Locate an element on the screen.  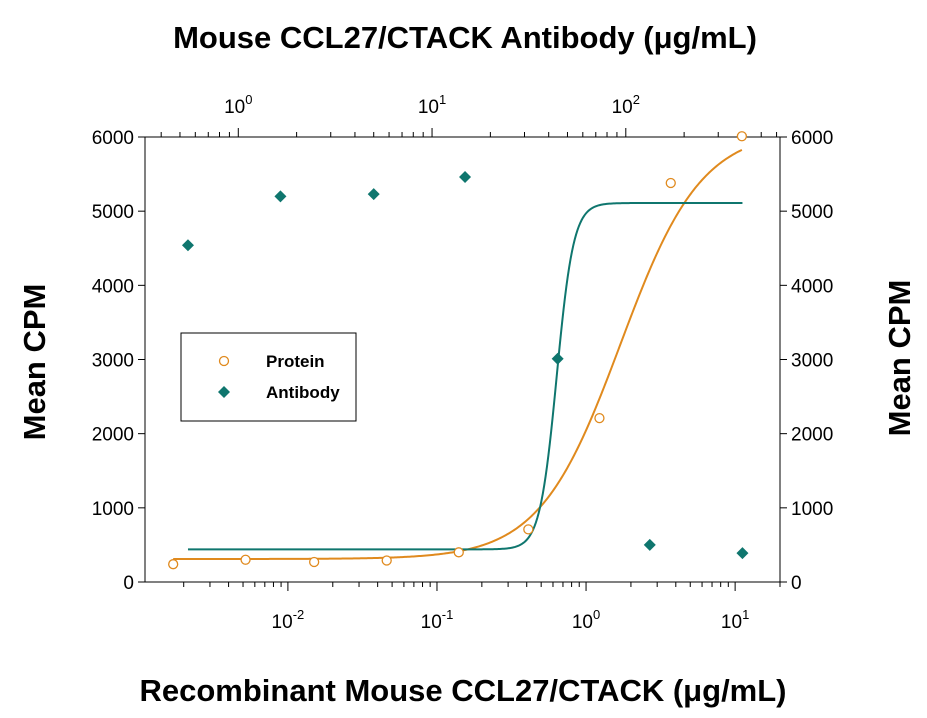
y-tick-label-right-0: 0 is located at coordinates (796, 583).